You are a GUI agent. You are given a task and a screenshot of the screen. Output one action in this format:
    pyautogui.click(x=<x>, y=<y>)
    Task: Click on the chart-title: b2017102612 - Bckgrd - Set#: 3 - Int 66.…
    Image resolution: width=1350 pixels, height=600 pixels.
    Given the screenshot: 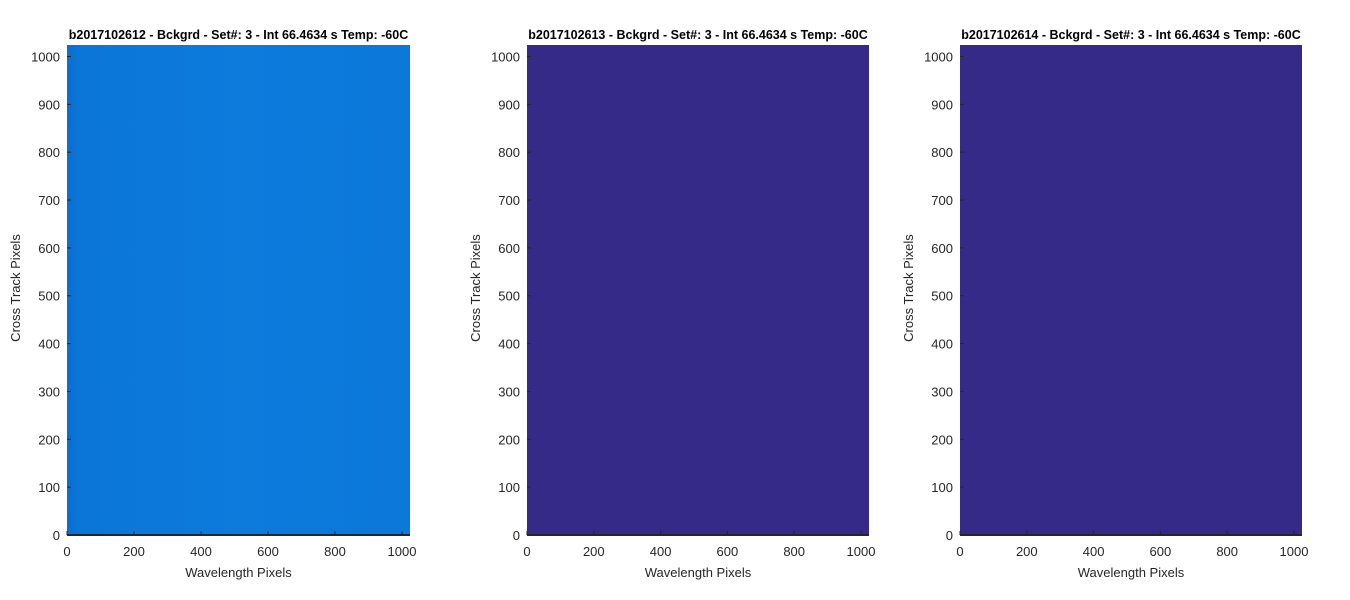 What is the action you would take?
    pyautogui.click(x=239, y=35)
    